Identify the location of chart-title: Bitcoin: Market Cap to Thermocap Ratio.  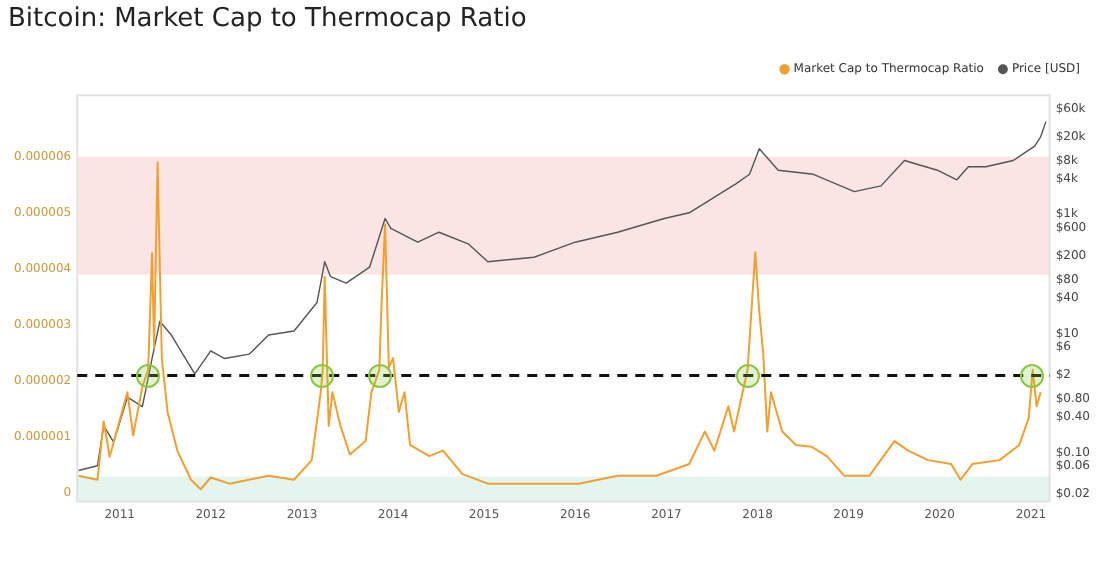
(267, 19).